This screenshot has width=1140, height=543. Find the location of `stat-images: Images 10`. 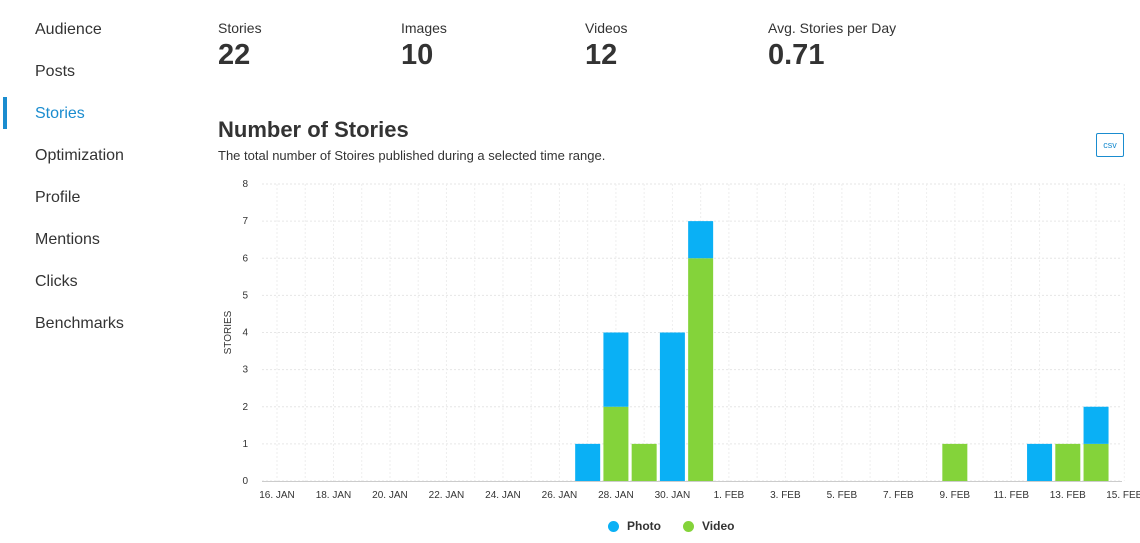

stat-images: Images 10 is located at coordinates (424, 45).